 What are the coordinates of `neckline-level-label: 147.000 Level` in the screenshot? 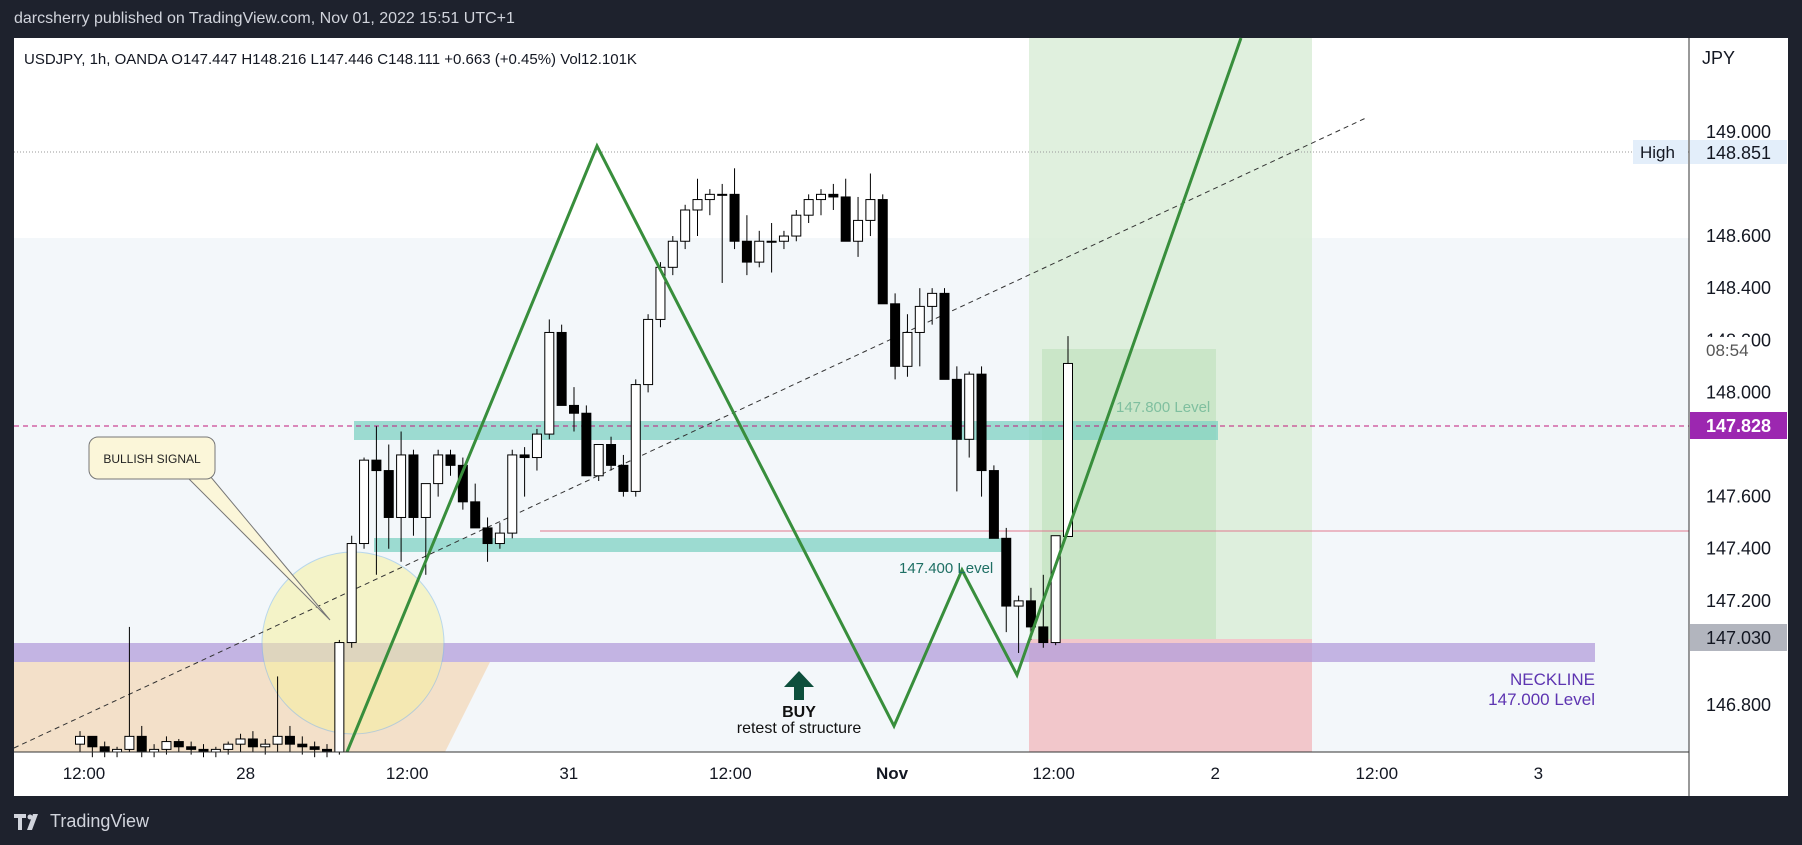 It's located at (1541, 699).